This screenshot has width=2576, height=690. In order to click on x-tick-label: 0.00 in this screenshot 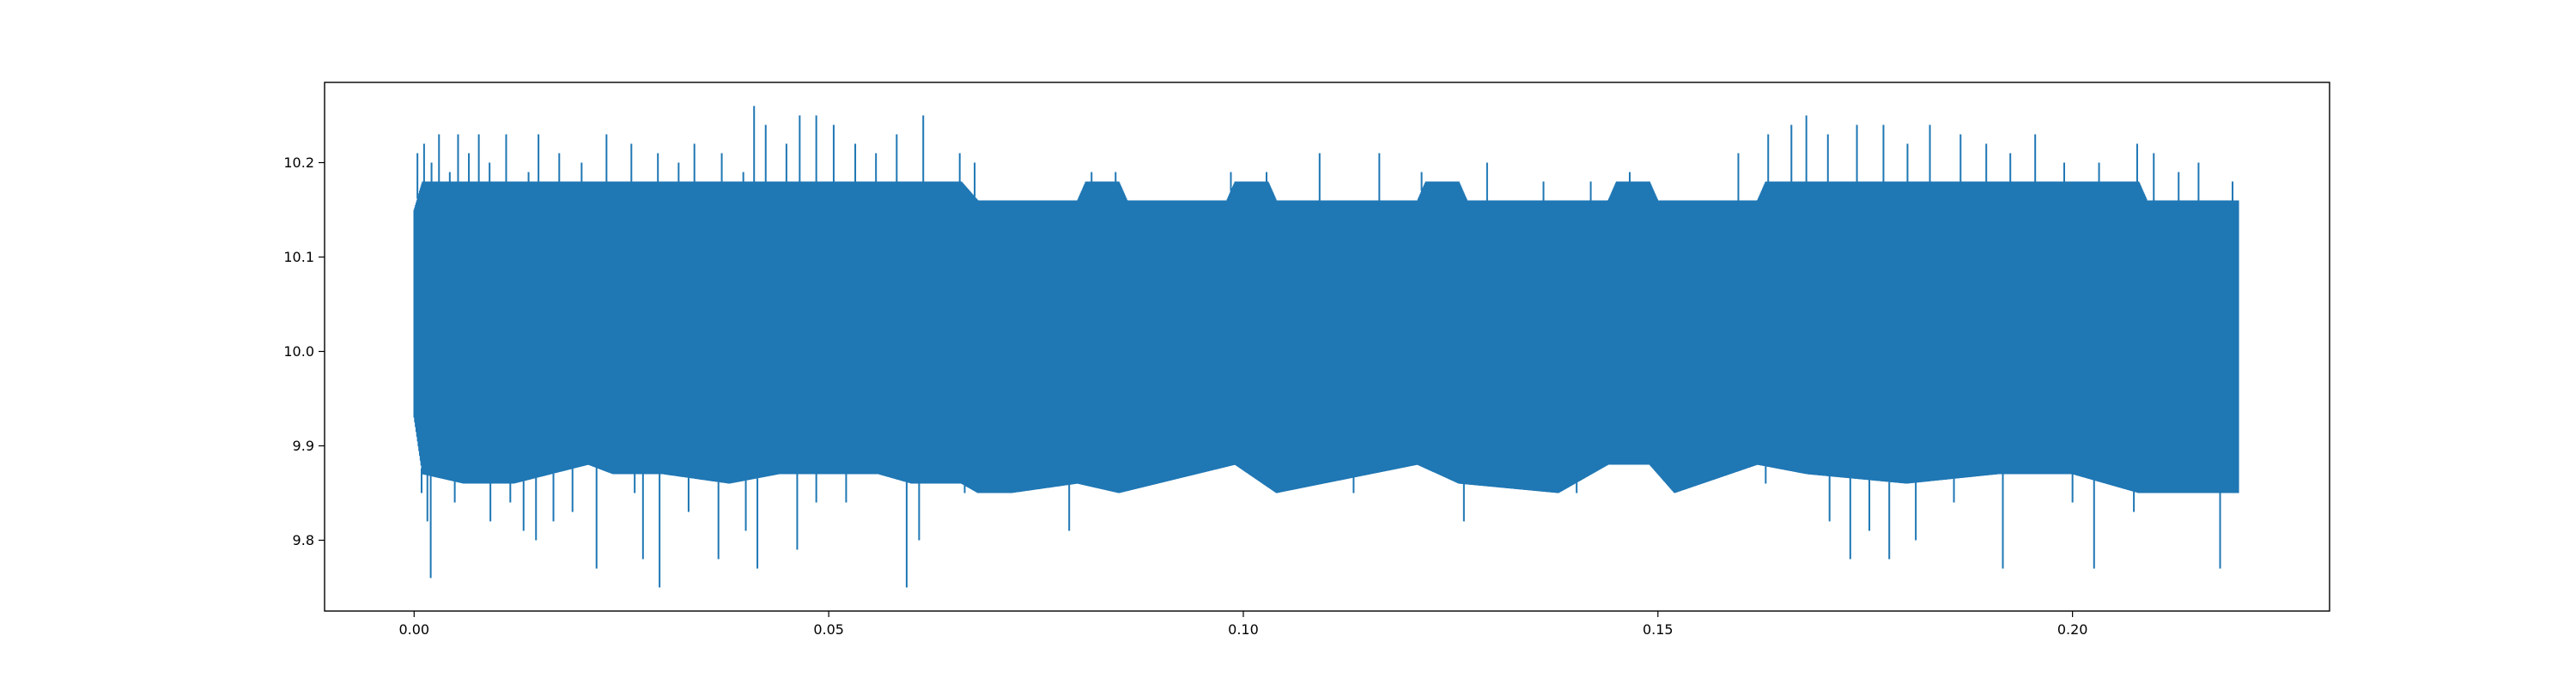, I will do `click(413, 629)`.